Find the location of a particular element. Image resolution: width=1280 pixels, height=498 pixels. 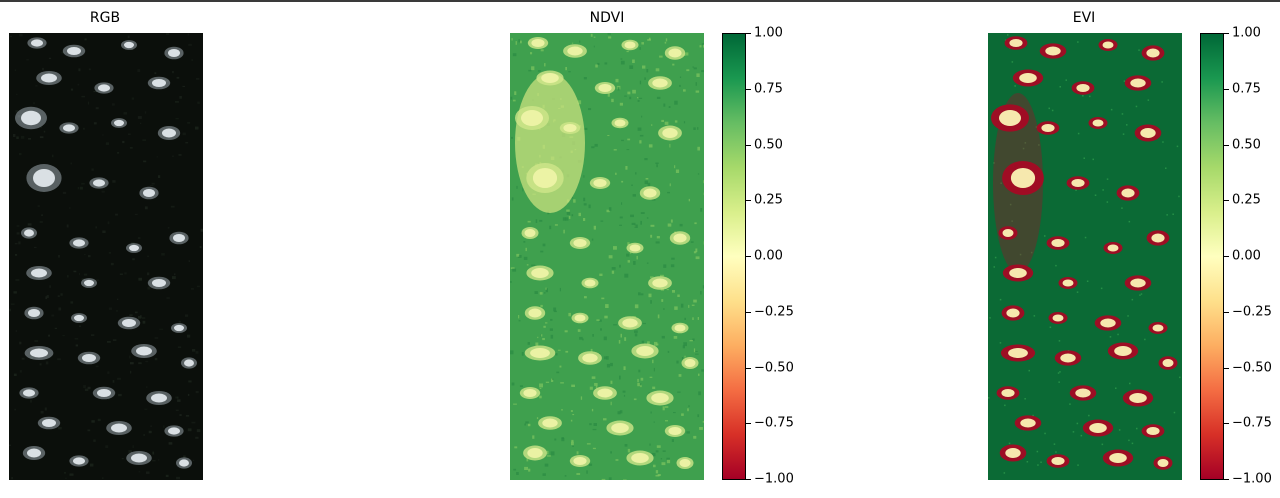

evi-colorbar-tick-label: −1.00 is located at coordinates (1252, 479).